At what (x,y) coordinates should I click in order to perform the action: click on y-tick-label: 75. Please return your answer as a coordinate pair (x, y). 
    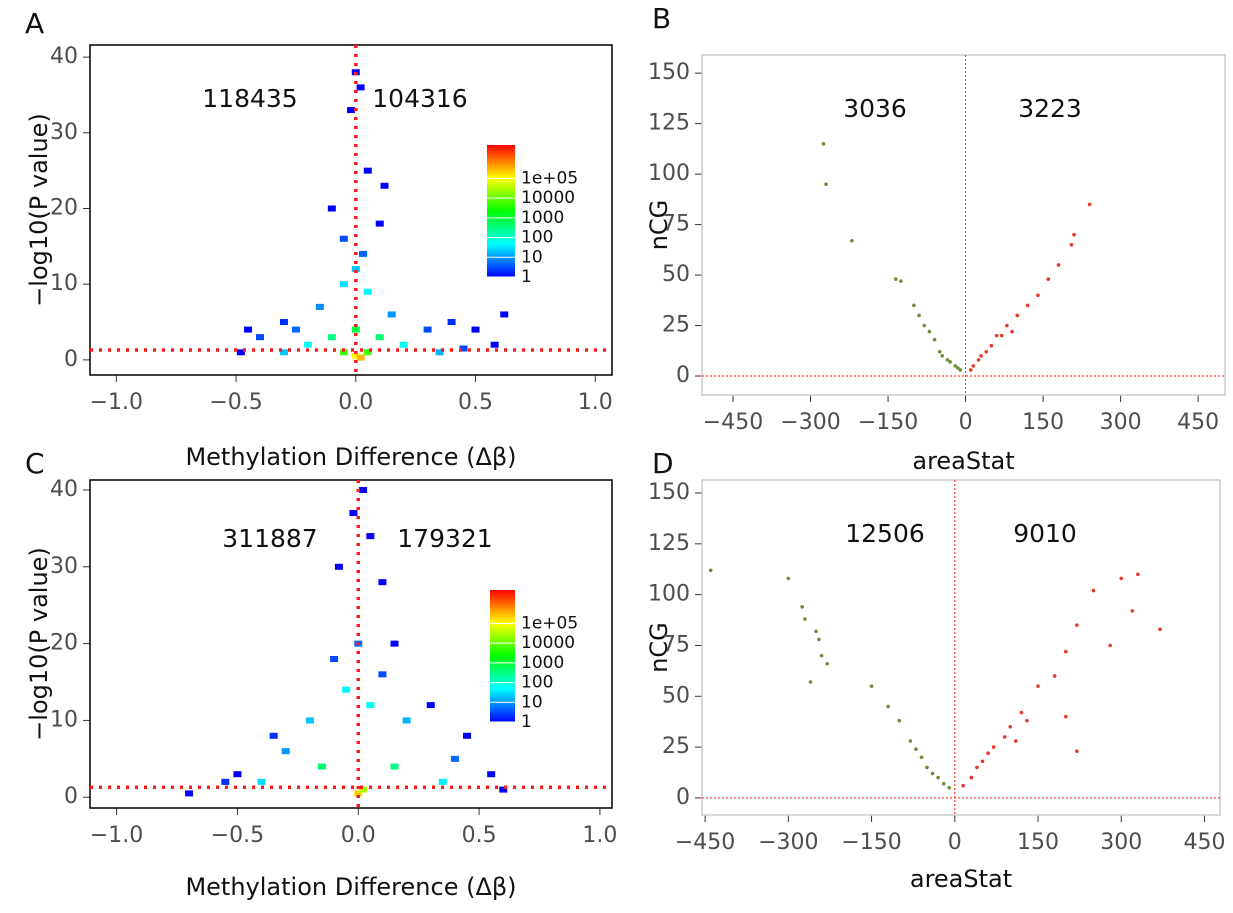
    Looking at the image, I should click on (676, 644).